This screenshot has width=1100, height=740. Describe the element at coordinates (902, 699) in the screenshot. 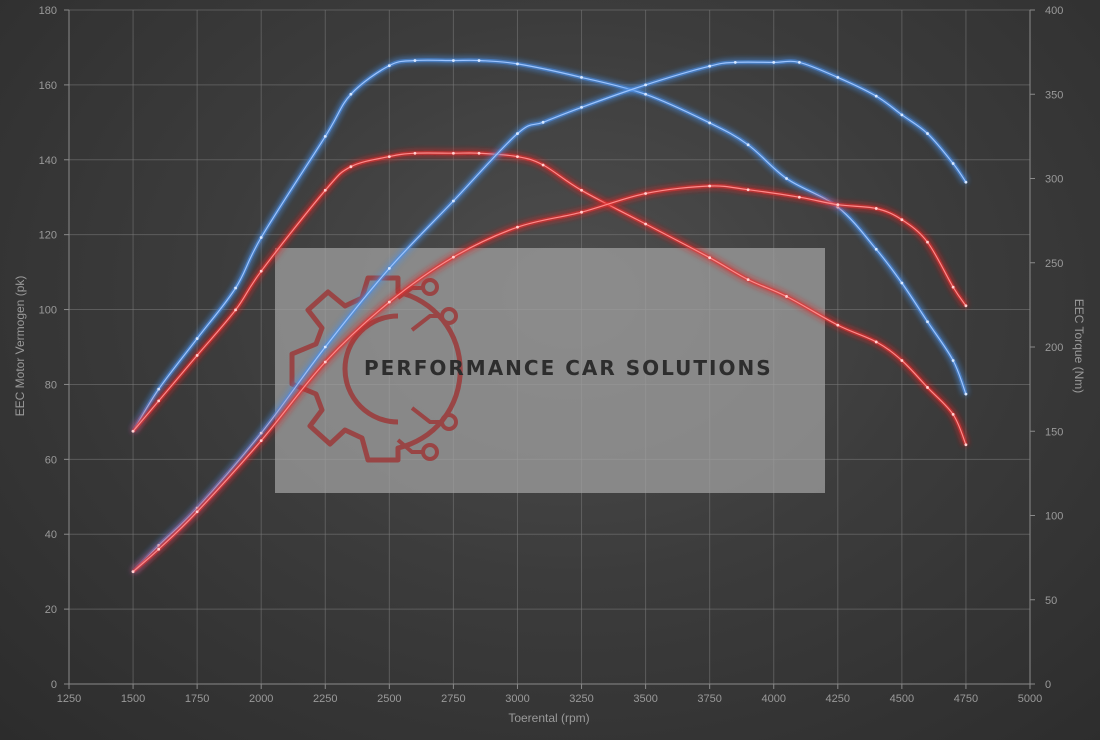

I see `x-tick-label: 4500` at that location.